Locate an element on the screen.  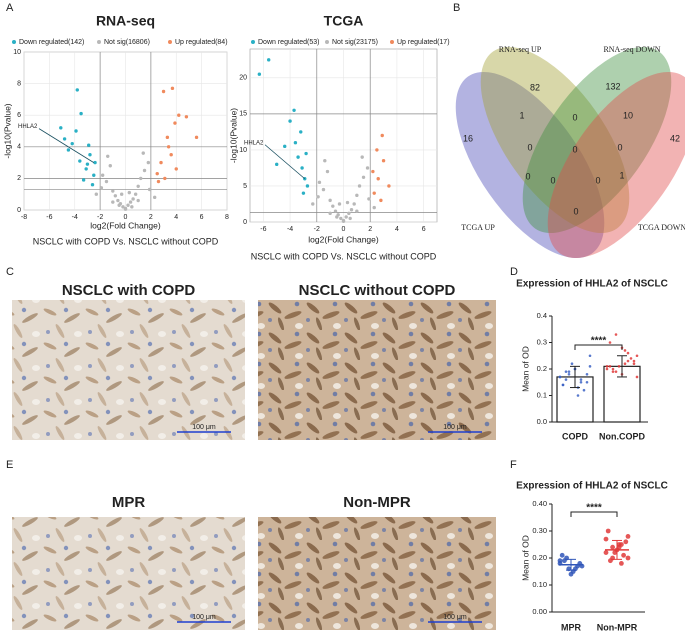
venn-set-label: TCGA UP is located at coordinates (478, 227).